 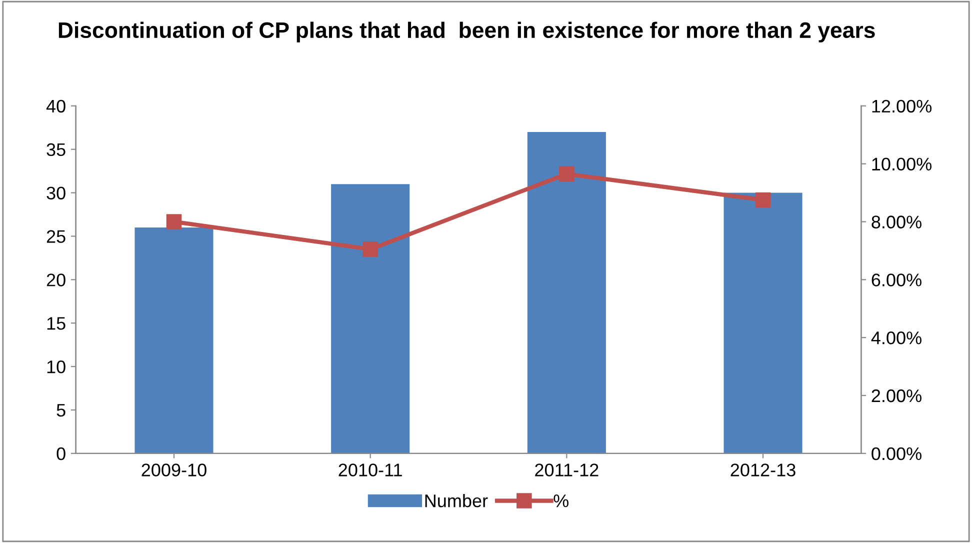 What do you see at coordinates (566, 470) in the screenshot?
I see `x-tick-label: 2011-12` at bounding box center [566, 470].